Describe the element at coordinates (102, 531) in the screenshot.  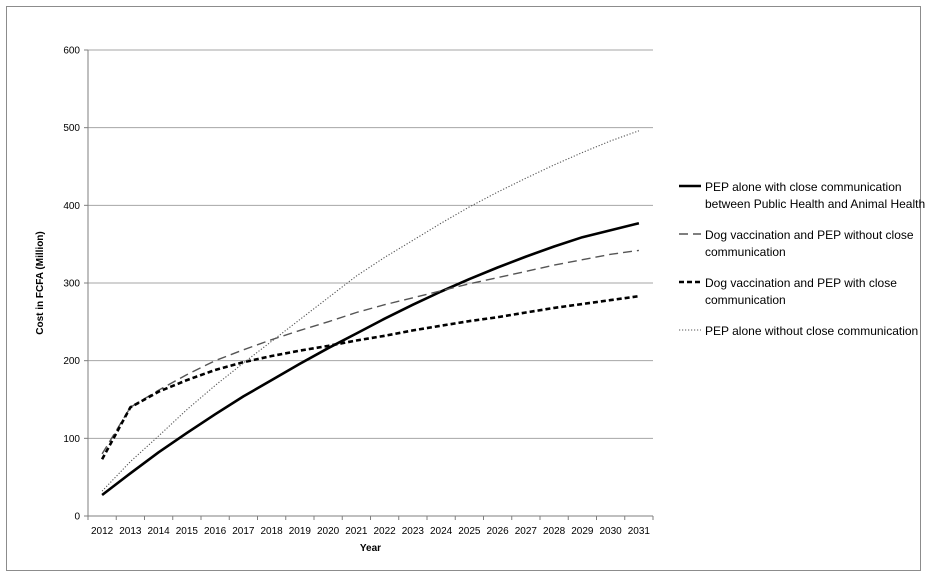
I see `x-tick-label: 2012` at that location.